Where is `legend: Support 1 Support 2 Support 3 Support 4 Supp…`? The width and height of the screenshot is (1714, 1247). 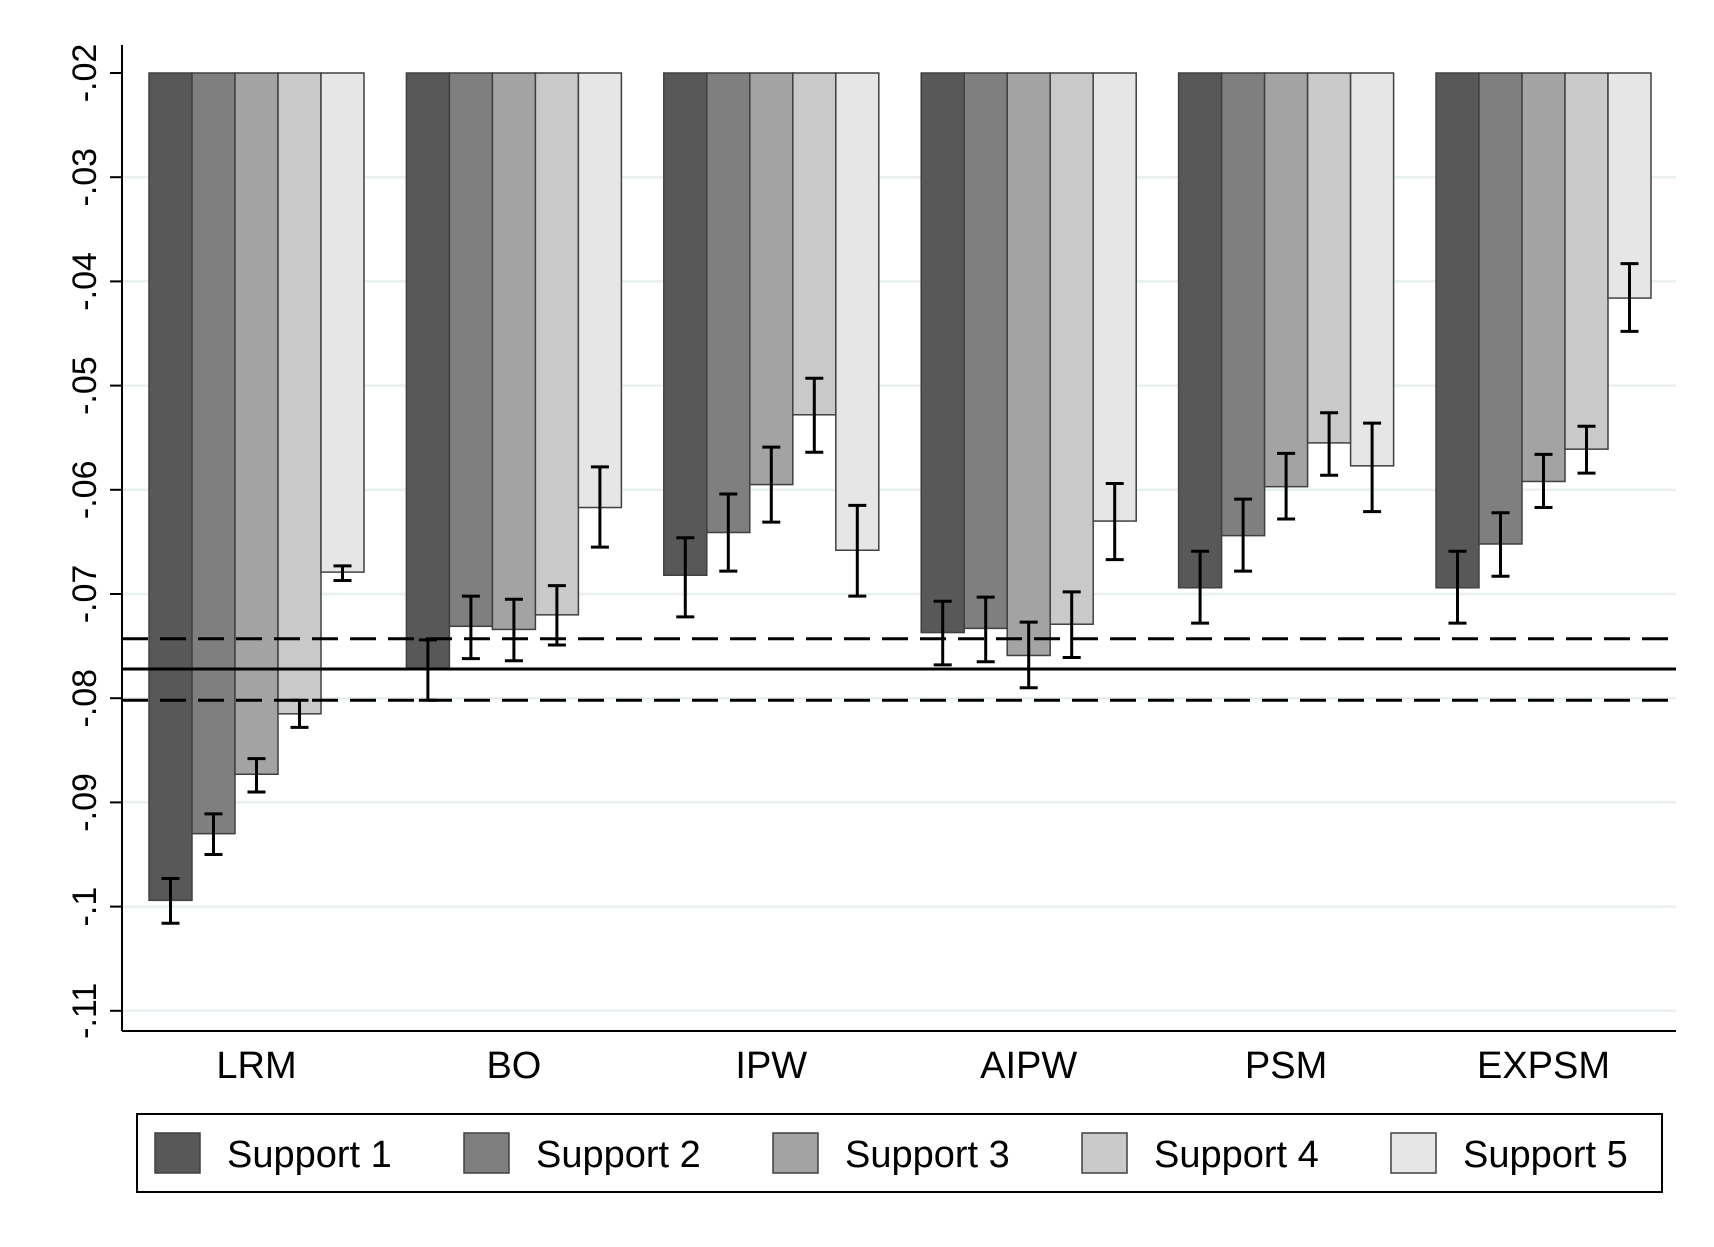
legend: Support 1 Support 2 Support 3 Support 4 Supp… is located at coordinates (899, 1153).